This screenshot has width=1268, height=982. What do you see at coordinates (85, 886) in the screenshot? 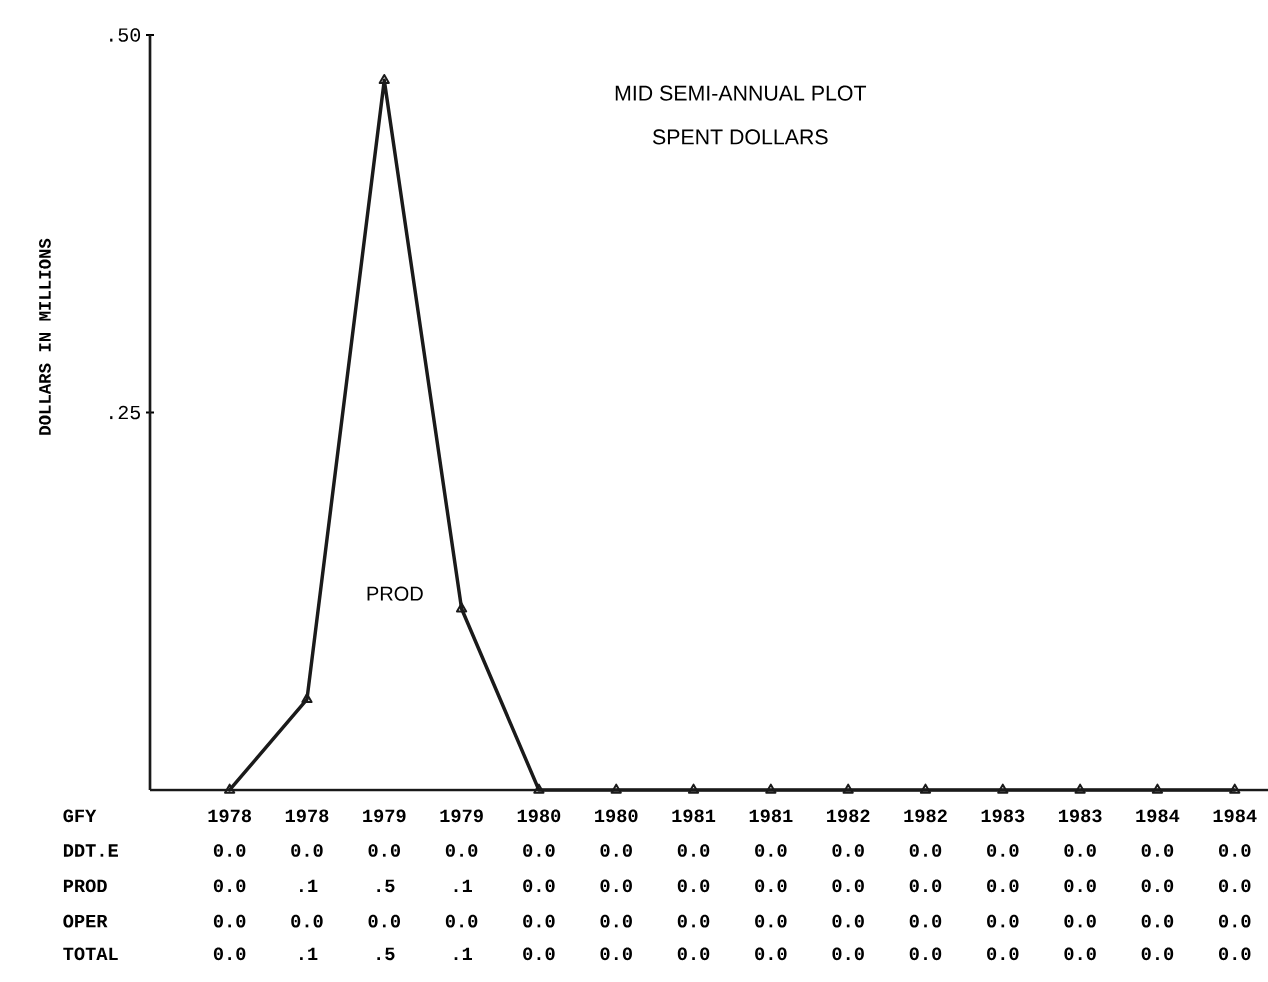
I see `text: PROD` at bounding box center [85, 886].